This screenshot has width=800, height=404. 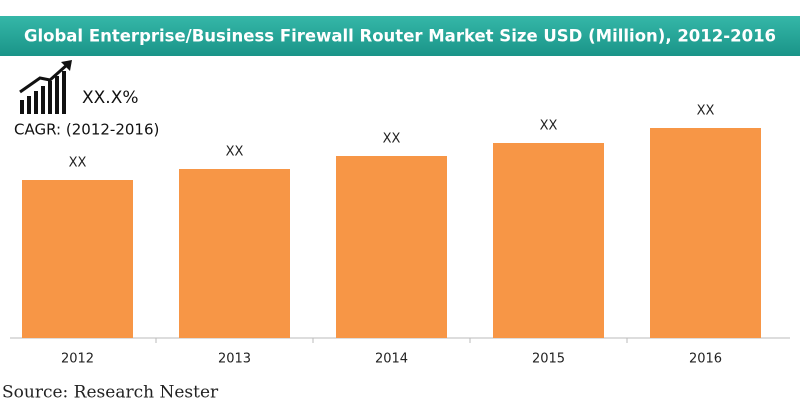 What do you see at coordinates (548, 359) in the screenshot?
I see `x-tick-label: 2015` at bounding box center [548, 359].